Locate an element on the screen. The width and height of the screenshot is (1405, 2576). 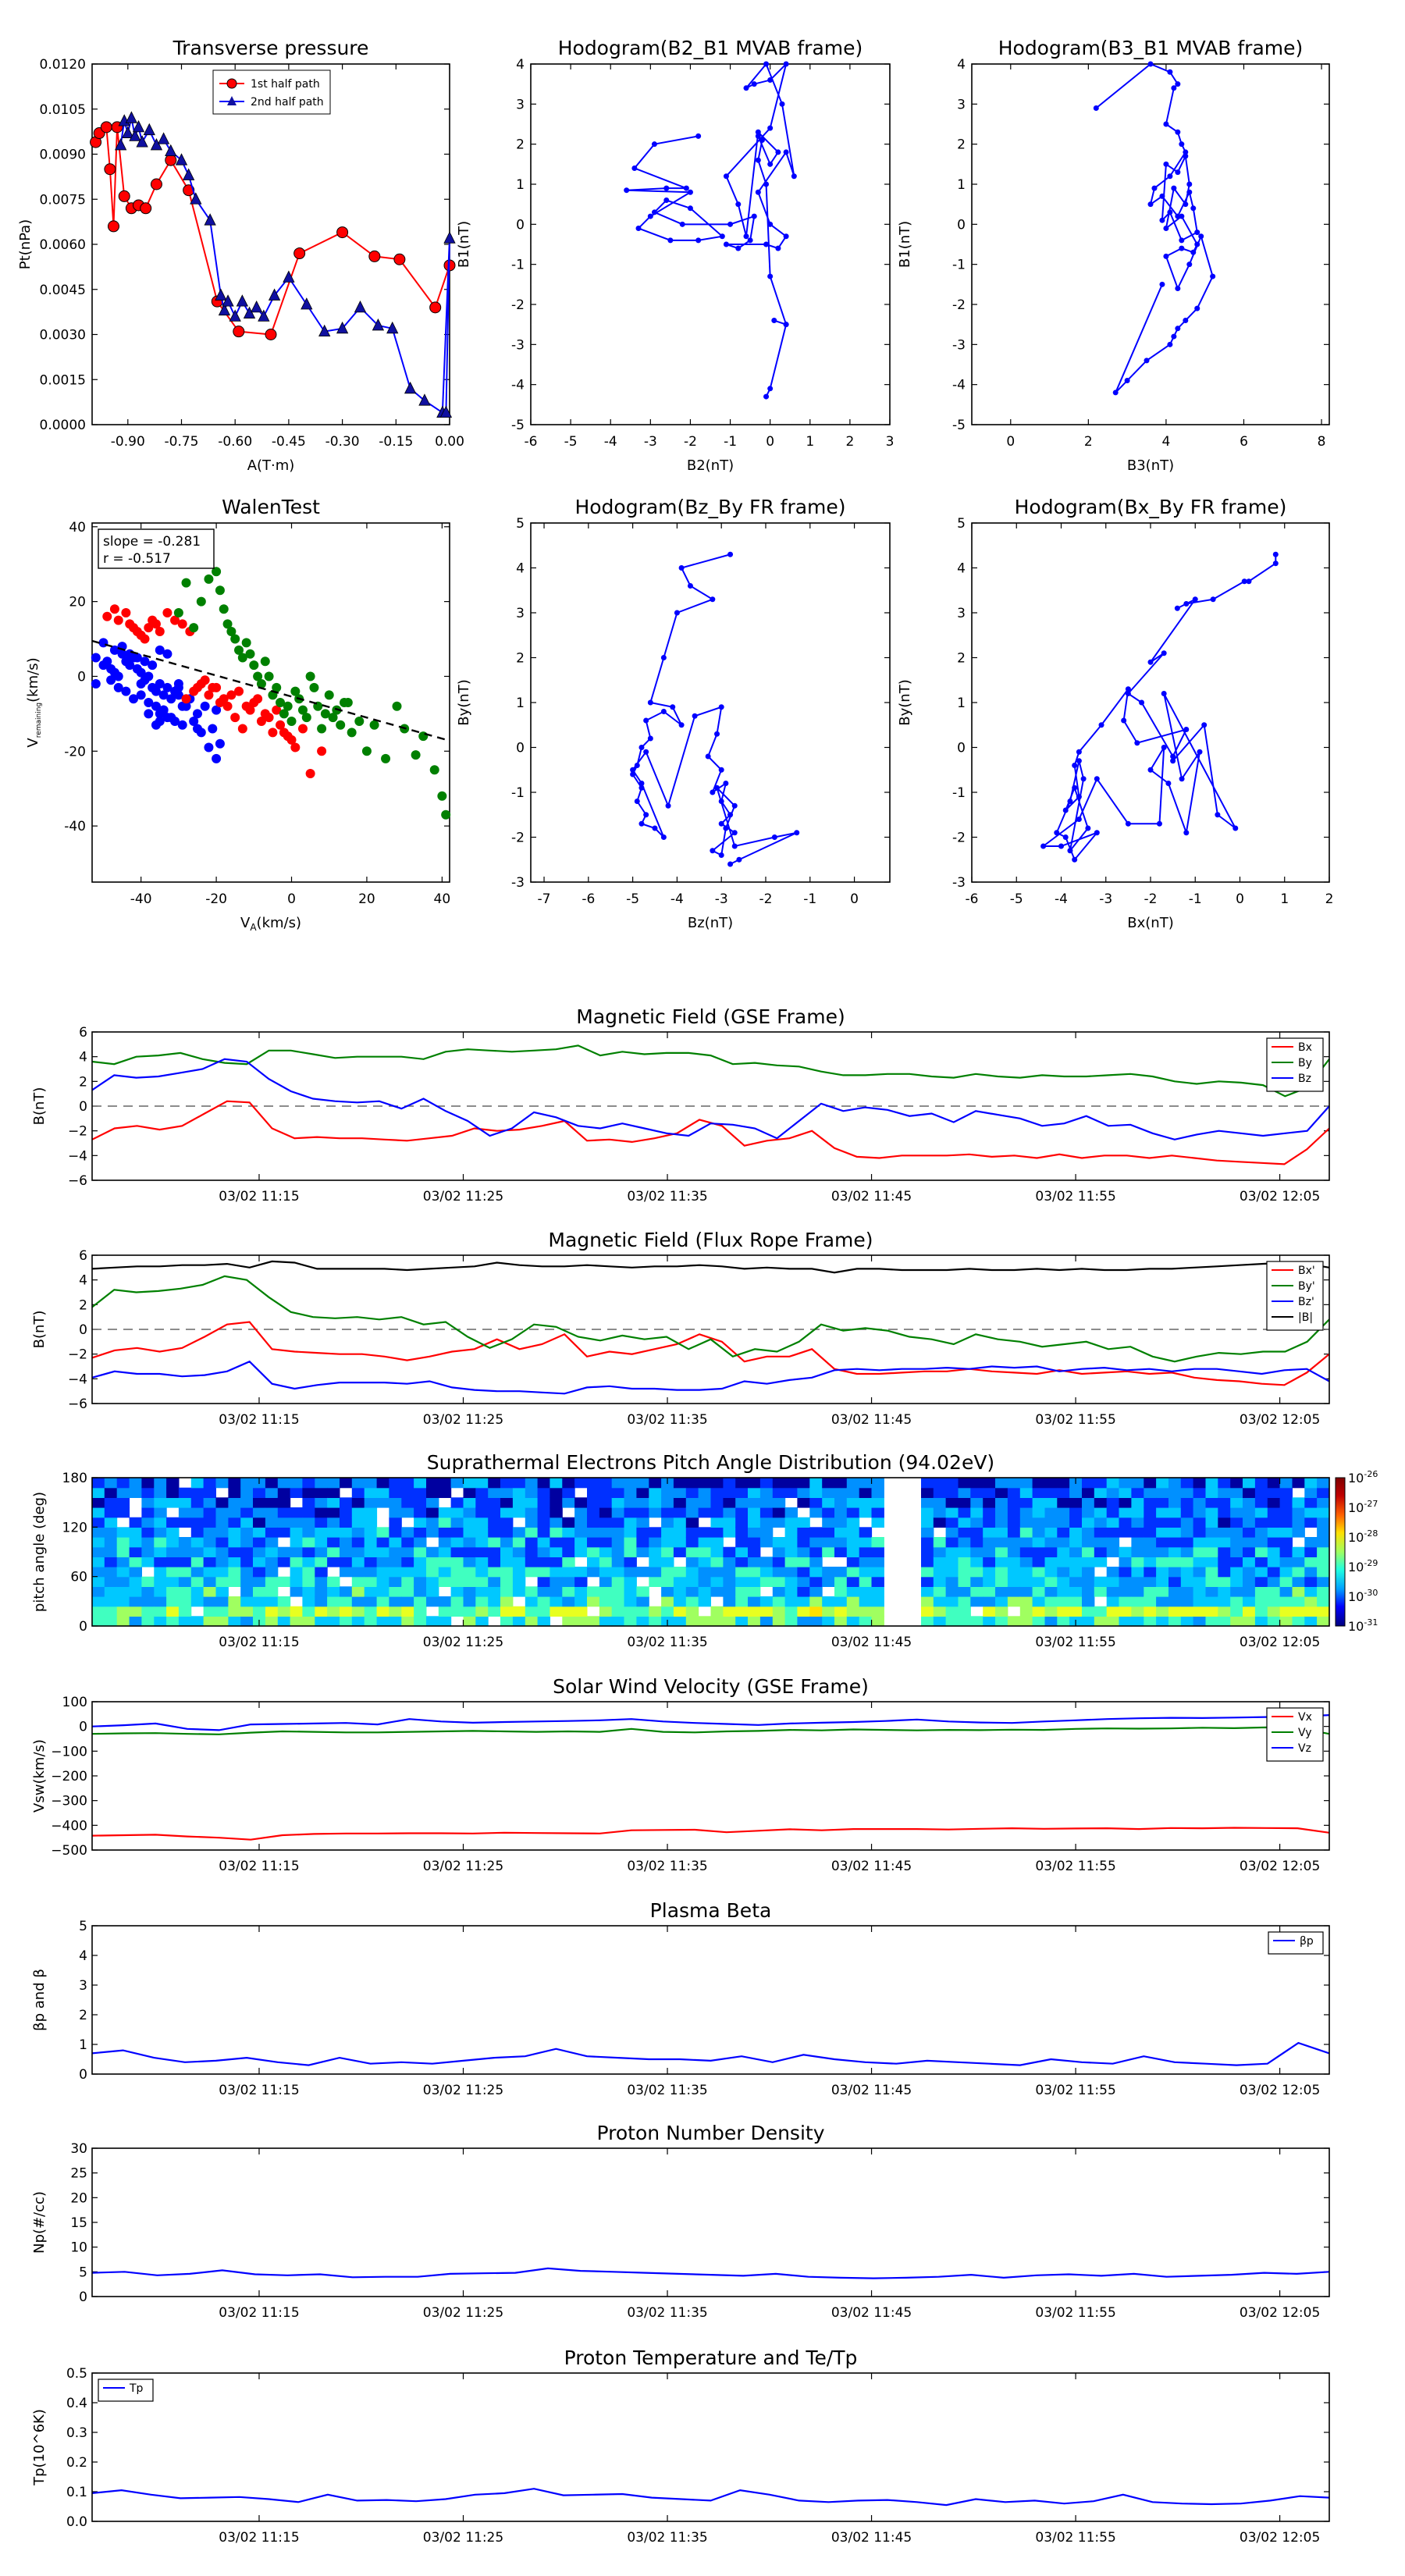
h2-xlabel: B3(nT) is located at coordinates (1151, 465).